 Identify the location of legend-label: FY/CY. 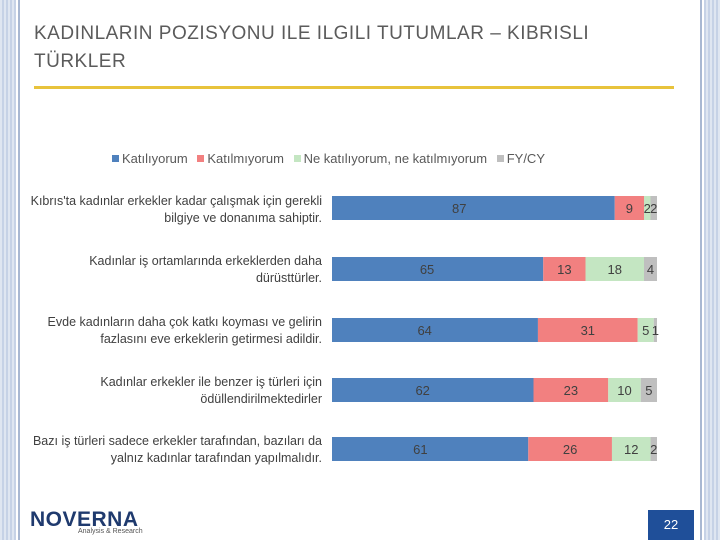
(525, 158).